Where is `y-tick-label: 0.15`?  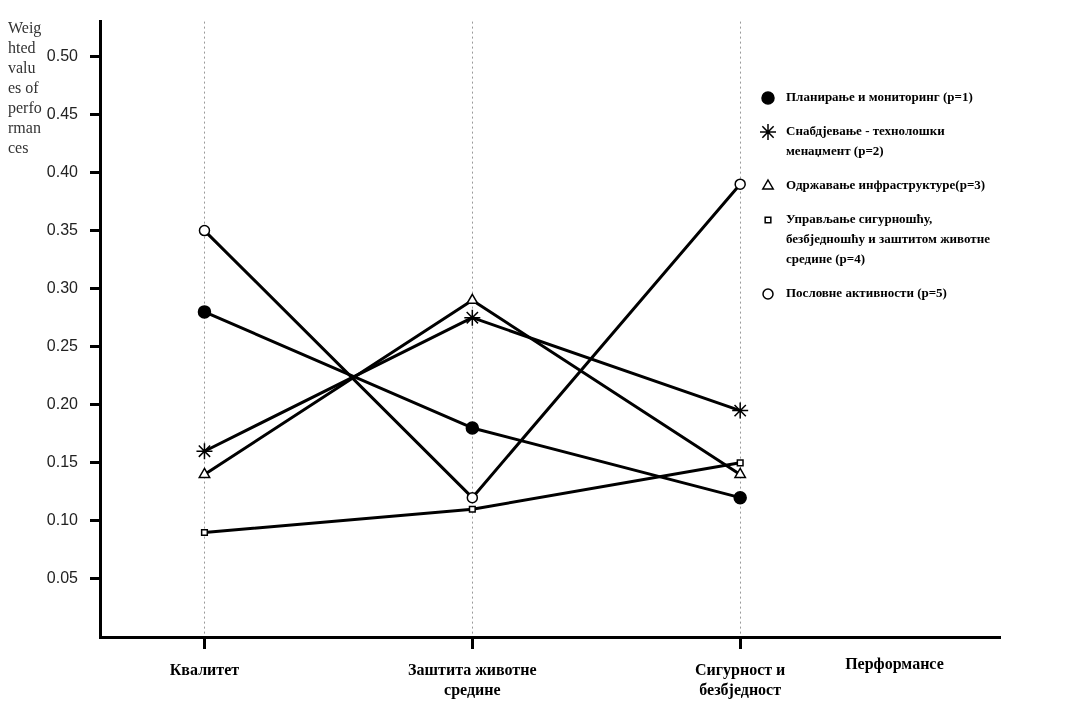
y-tick-label: 0.15 is located at coordinates (62, 462).